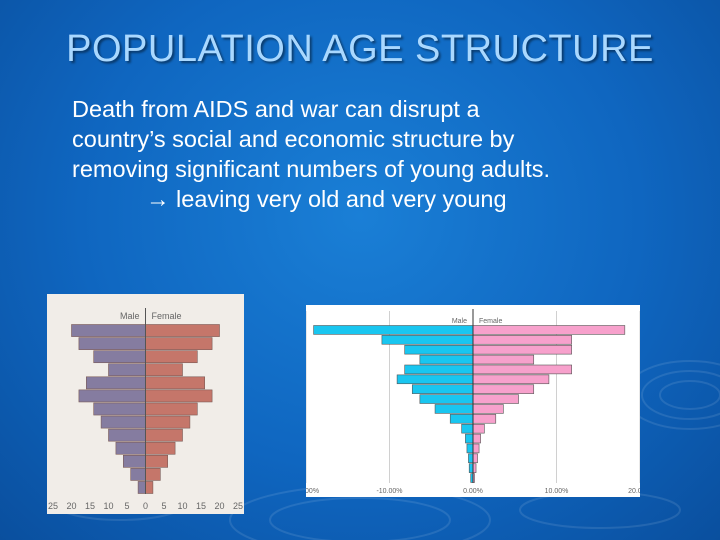 Image resolution: width=720 pixels, height=540 pixels. I want to click on tick-label: 10.00%, so click(557, 491).